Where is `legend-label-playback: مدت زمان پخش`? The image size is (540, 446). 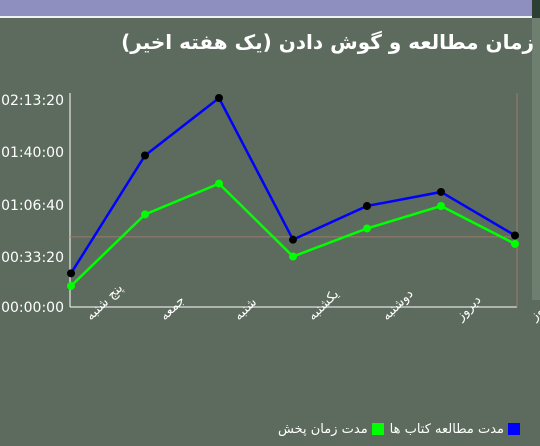 legend-label-playback: مدت زمان پخش is located at coordinates (323, 429).